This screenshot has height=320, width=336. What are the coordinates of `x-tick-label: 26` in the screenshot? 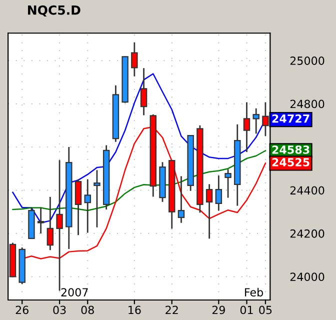 It's located at (22, 310).